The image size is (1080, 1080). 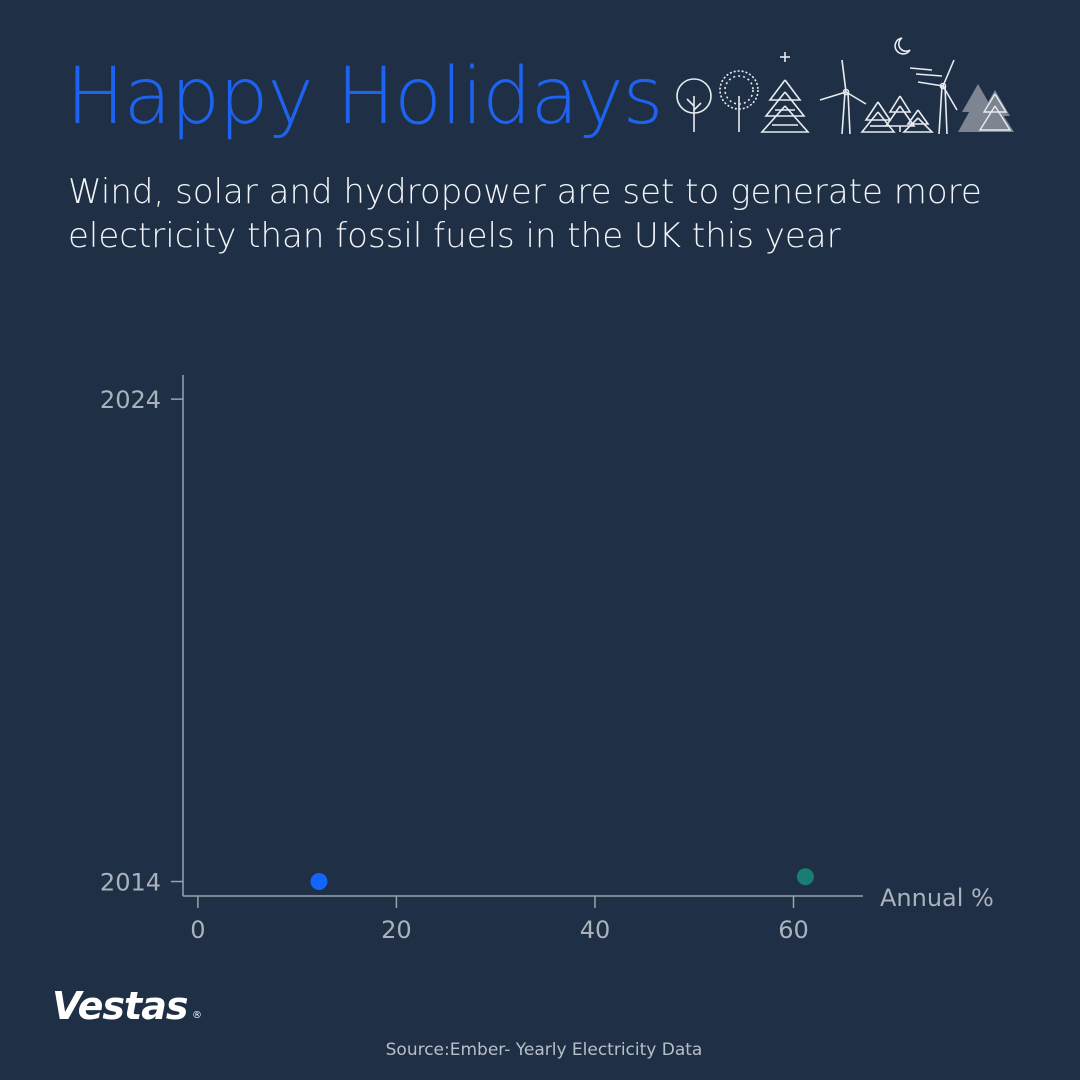 What do you see at coordinates (197, 1015) in the screenshot?
I see `brand-registered-mark: ®` at bounding box center [197, 1015].